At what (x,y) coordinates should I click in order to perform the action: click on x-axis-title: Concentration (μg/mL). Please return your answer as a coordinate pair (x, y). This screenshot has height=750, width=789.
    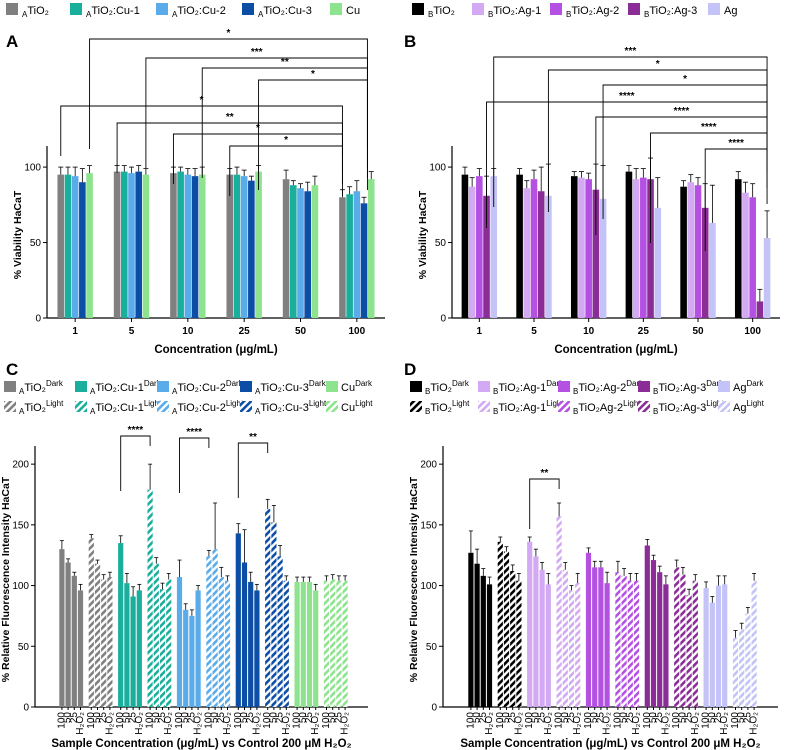
    Looking at the image, I should click on (615, 350).